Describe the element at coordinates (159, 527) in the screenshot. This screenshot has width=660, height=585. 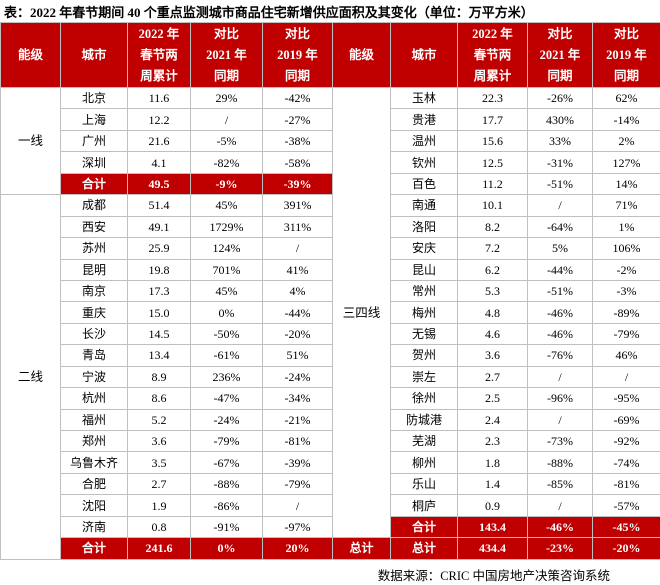
I see `value-cell: 0.8` at that location.